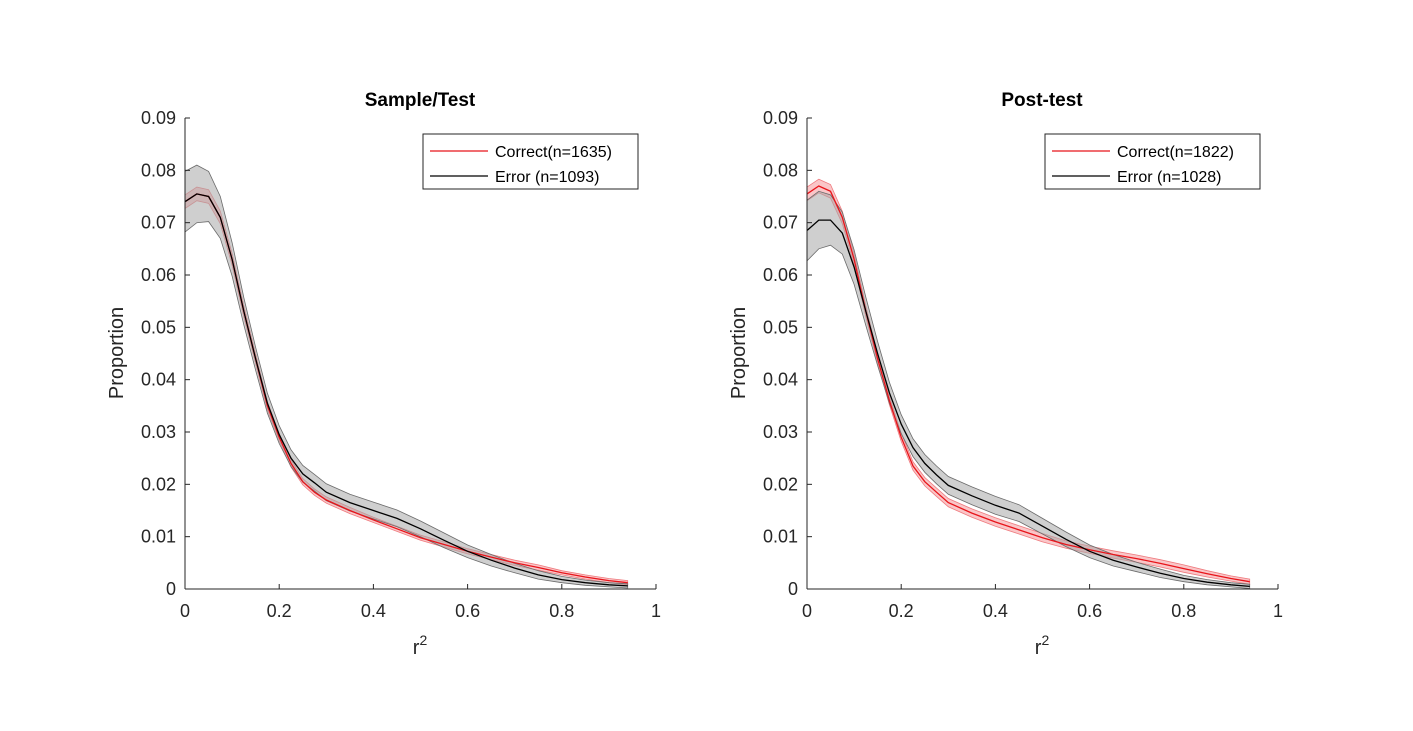 This screenshot has height=731, width=1413. Describe the element at coordinates (420, 100) in the screenshot. I see `chart-title: Sample/Test` at that location.